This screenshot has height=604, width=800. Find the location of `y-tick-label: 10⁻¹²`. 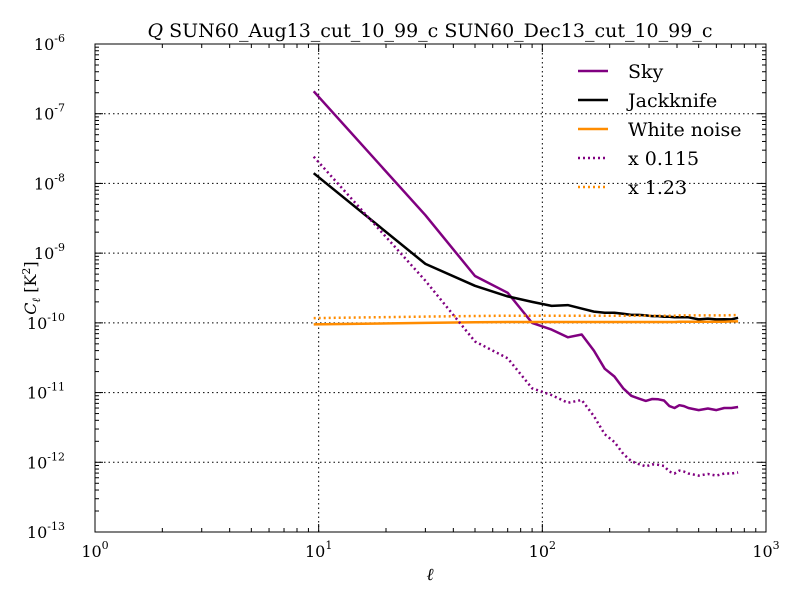

y-tick-label: 10⁻¹² is located at coordinates (46, 461).